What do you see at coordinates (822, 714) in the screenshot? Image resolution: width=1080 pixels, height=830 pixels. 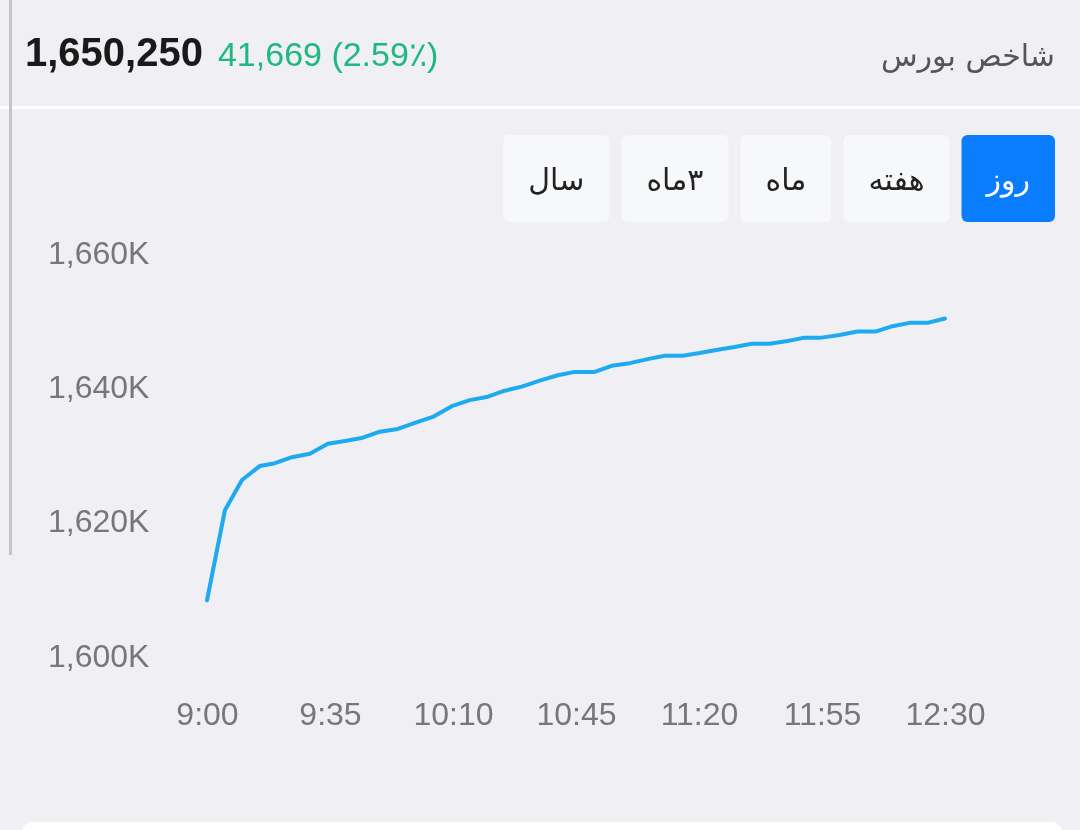 I see `x-tick-label: 11:55` at bounding box center [822, 714].